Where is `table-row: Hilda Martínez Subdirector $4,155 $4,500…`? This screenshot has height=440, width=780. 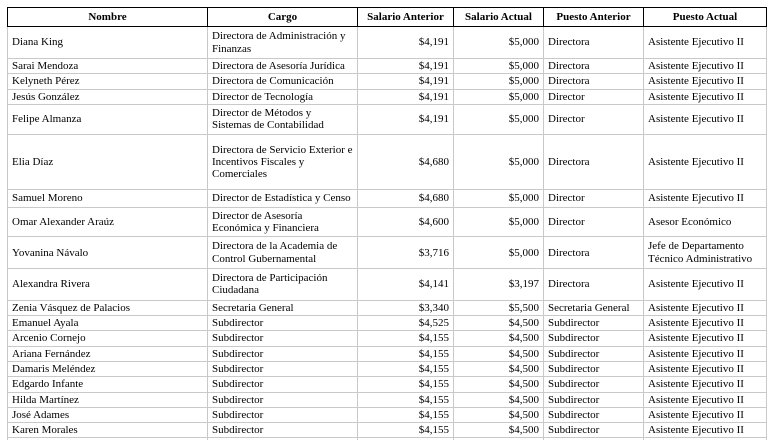
table-row: Hilda Martínez Subdirector $4,155 $4,500… is located at coordinates (387, 399).